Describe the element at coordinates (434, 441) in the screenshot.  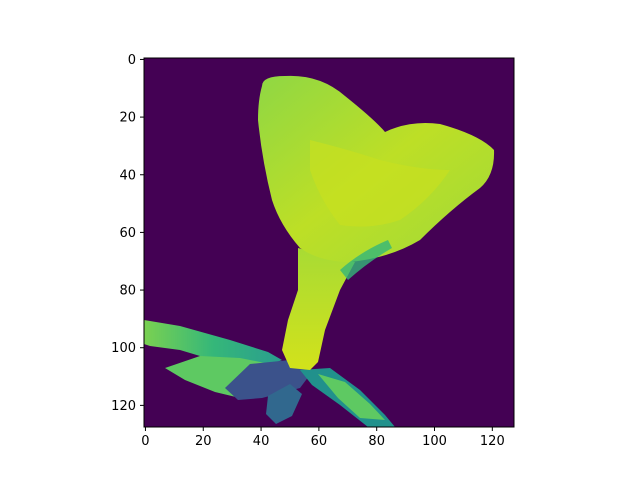
I see `x-tick-label: 100` at that location.